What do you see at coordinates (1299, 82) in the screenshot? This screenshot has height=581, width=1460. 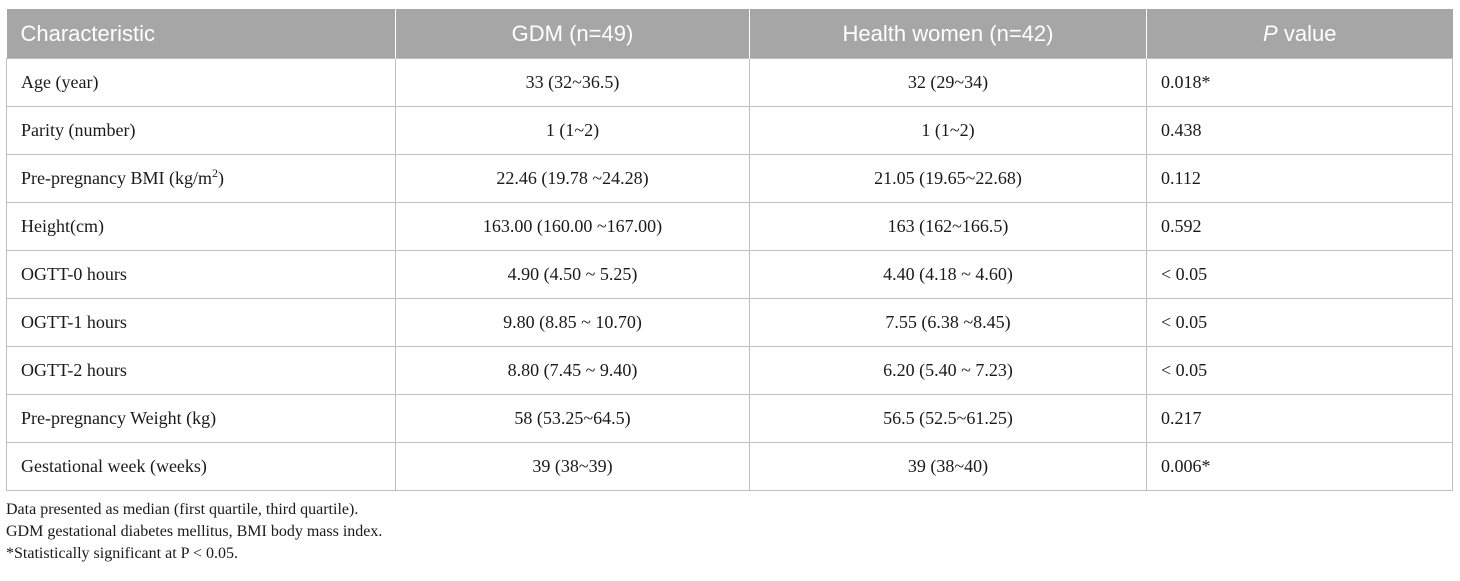 I see `cell-p-value: 0.018*` at bounding box center [1299, 82].